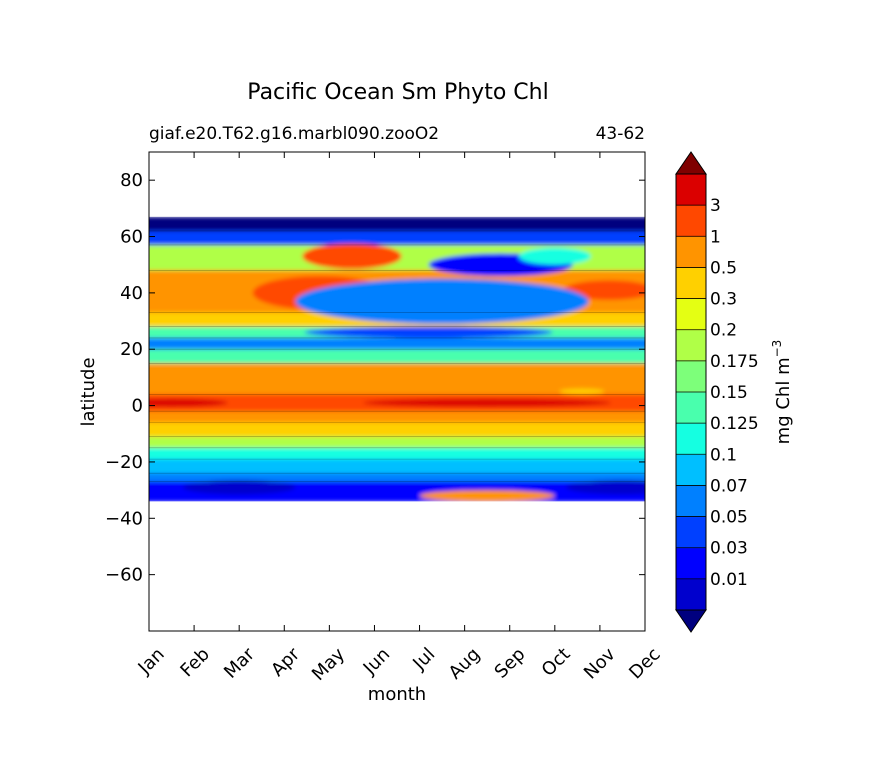 Image resolution: width=876 pixels, height=783 pixels. What do you see at coordinates (131, 293) in the screenshot?
I see `y-tick-label: 40` at bounding box center [131, 293].